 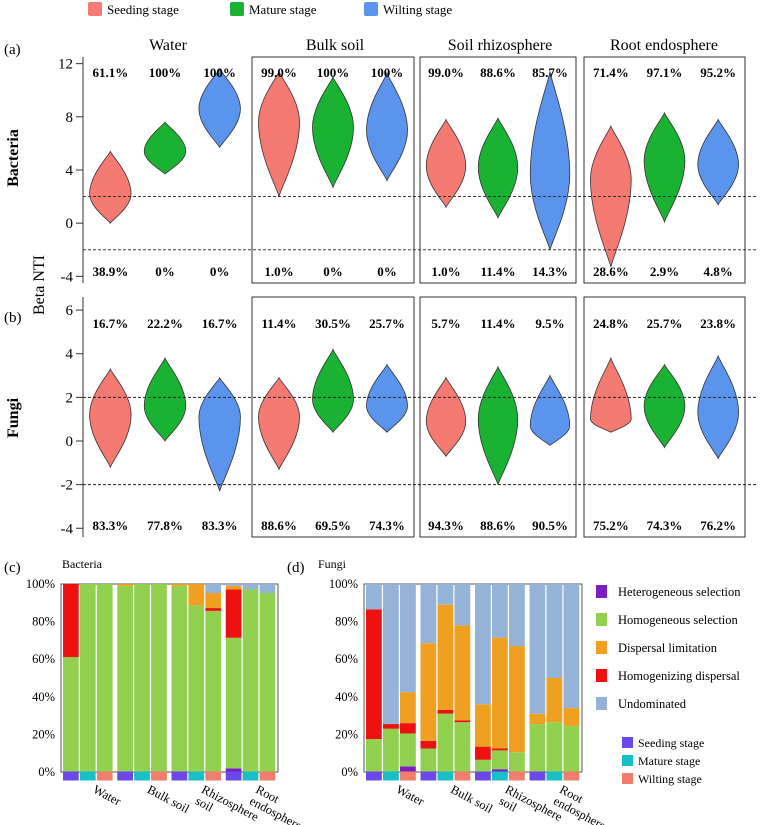 What do you see at coordinates (143, 9) in the screenshot?
I see `legend-label-seeding: Seeding stage` at bounding box center [143, 9].